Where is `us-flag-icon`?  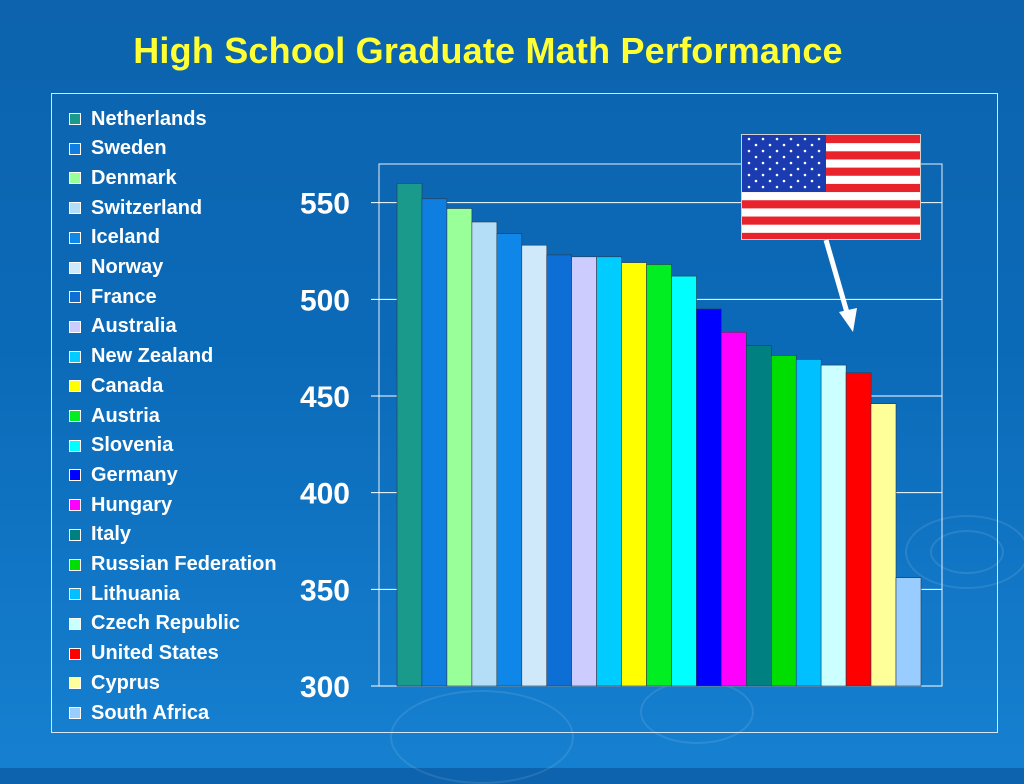
us-flag-icon is located at coordinates (831, 187).